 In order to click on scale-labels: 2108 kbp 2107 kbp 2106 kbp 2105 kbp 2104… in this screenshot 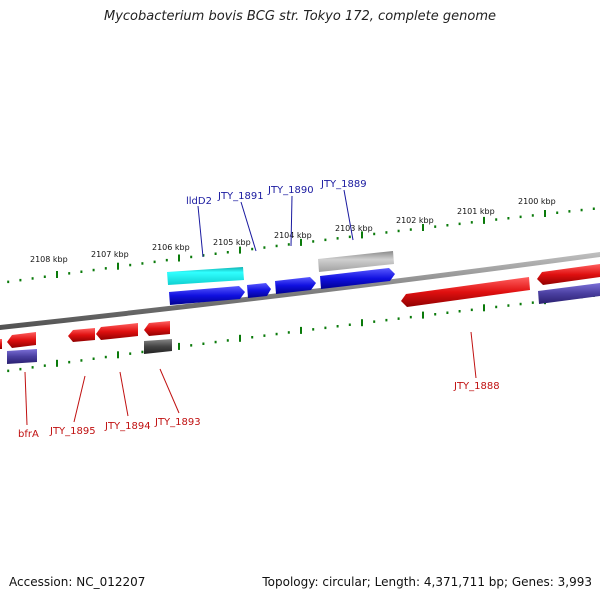, I will do `click(293, 230)`.